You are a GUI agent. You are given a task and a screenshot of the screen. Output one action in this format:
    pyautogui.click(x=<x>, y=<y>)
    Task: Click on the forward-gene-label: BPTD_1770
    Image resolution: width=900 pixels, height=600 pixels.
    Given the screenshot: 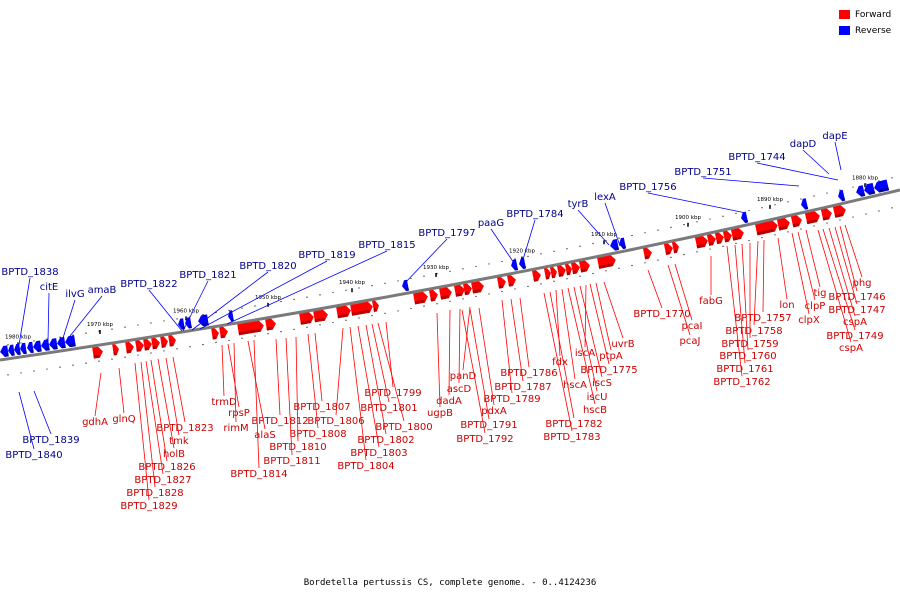 What is the action you would take?
    pyautogui.click(x=661, y=314)
    